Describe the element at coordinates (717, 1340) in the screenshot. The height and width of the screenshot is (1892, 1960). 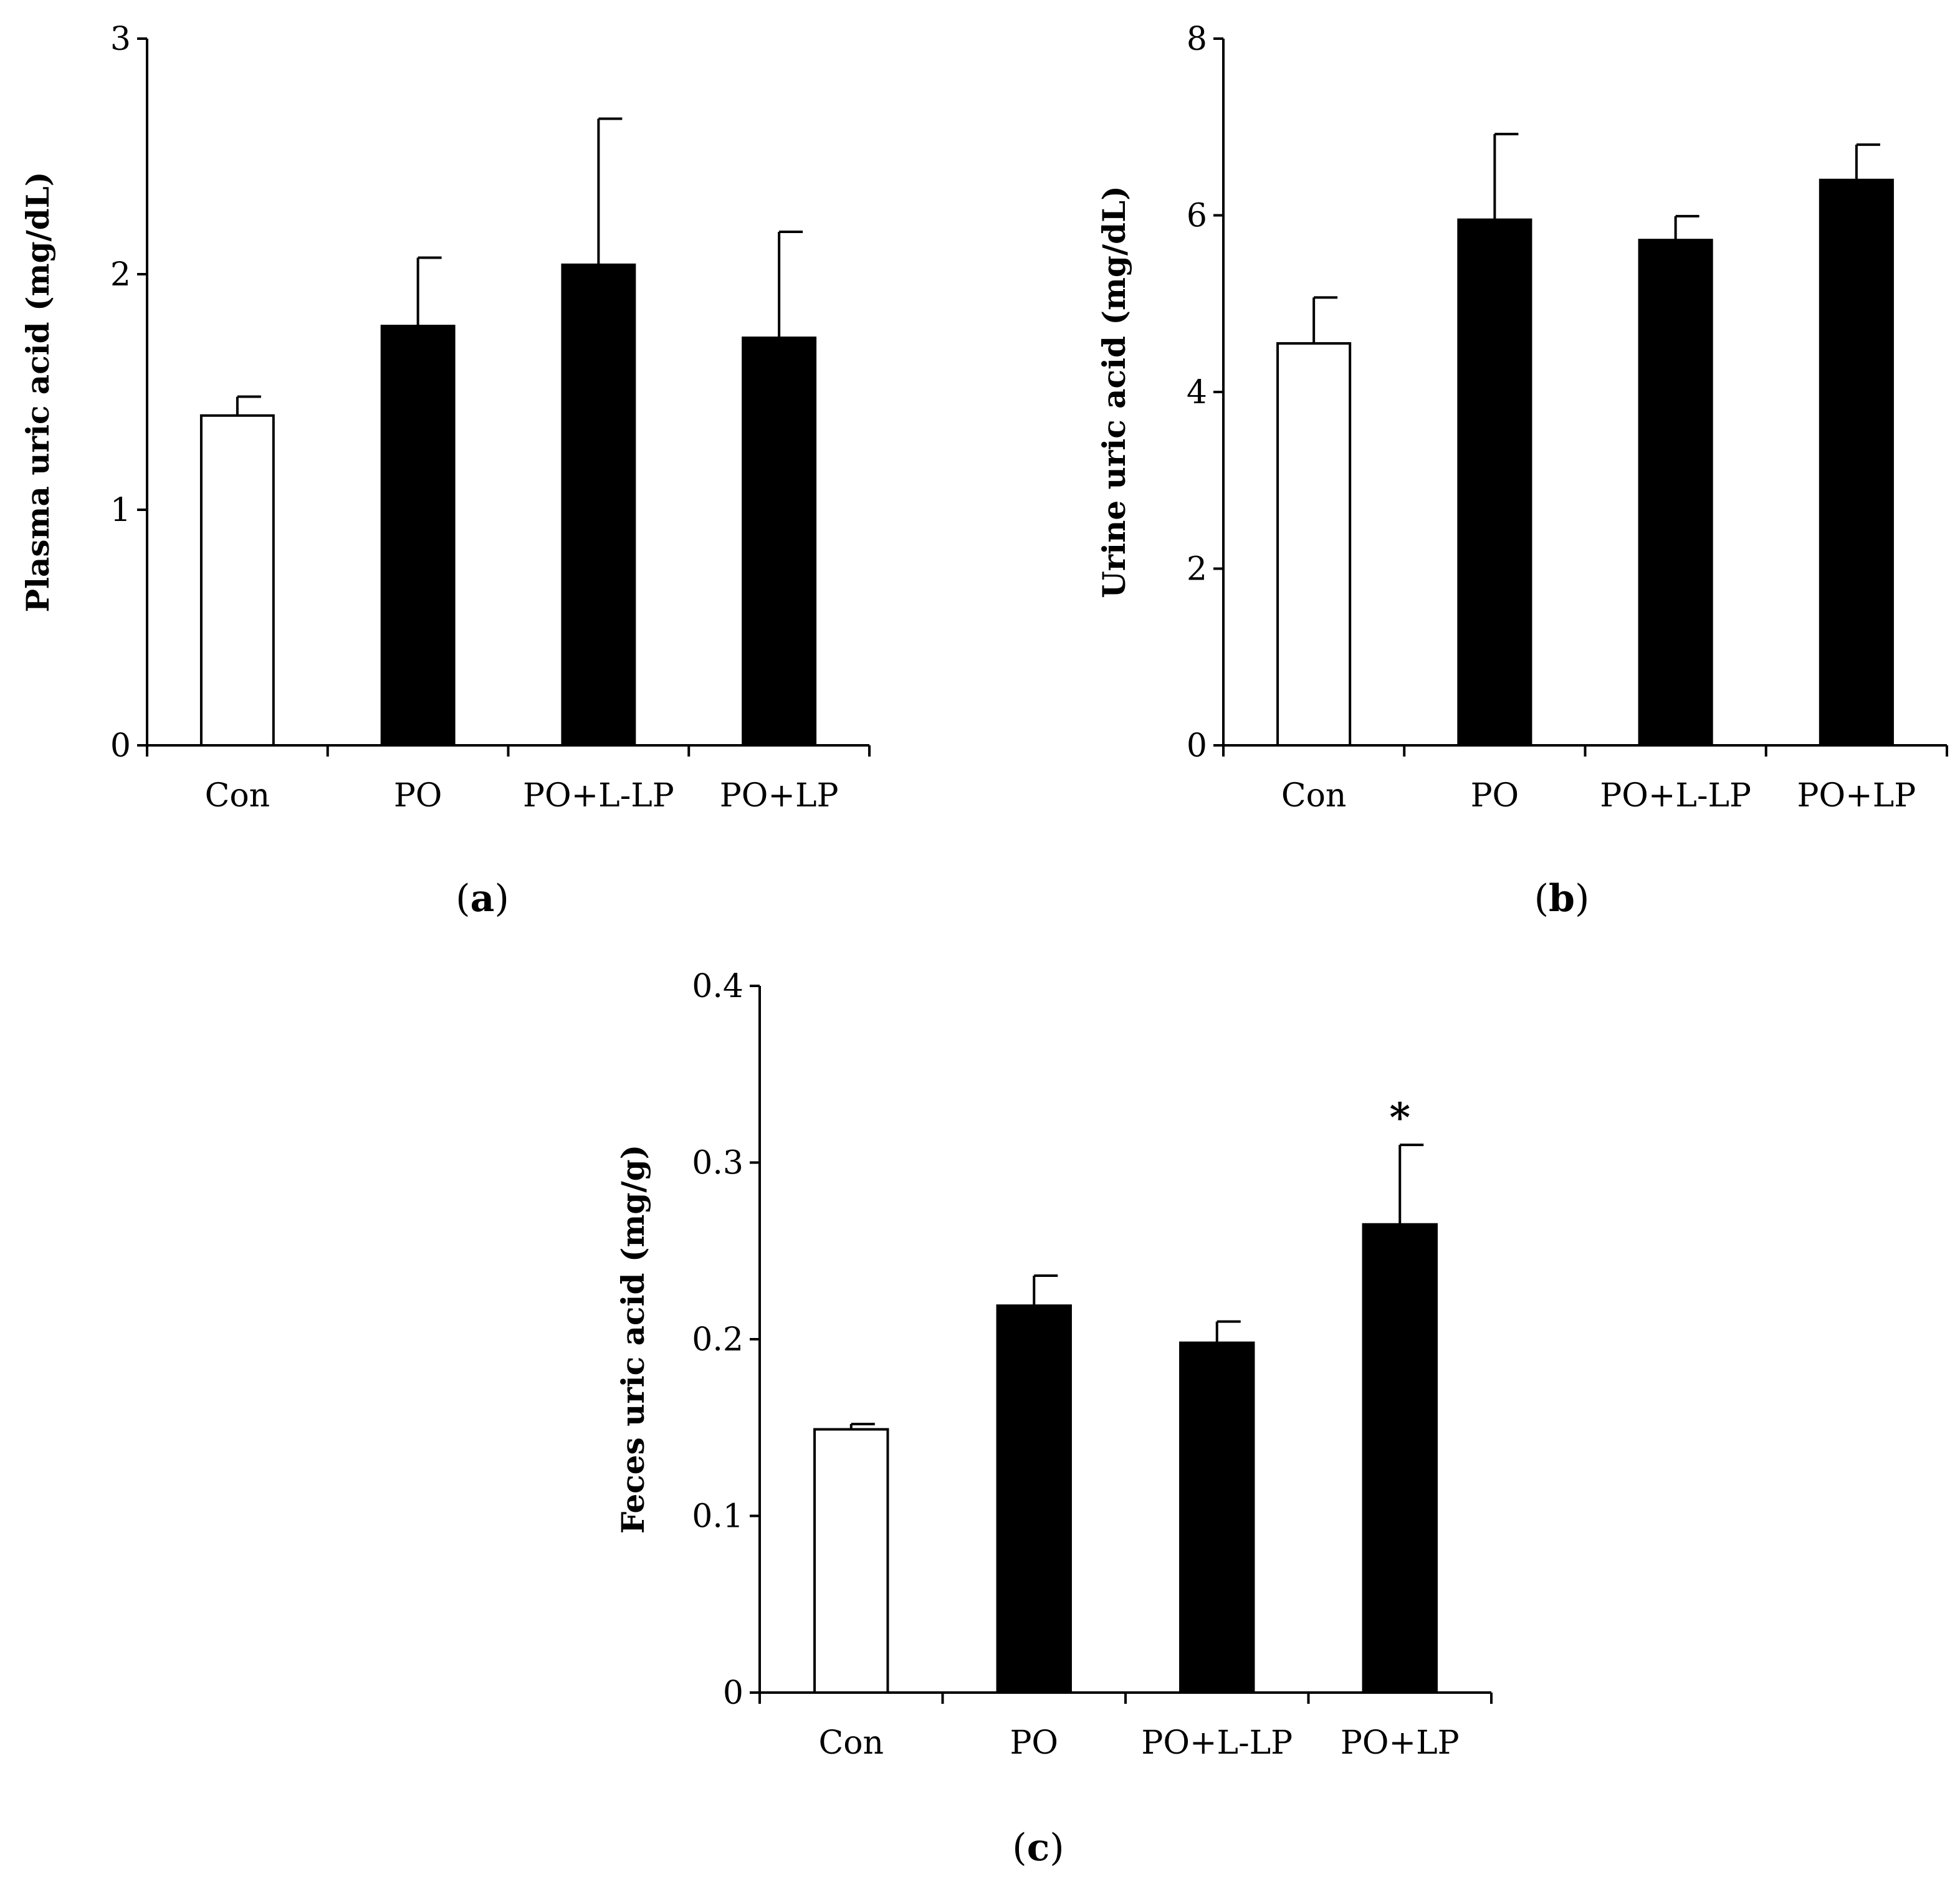
I see `y-tick-label: 0.2` at that location.